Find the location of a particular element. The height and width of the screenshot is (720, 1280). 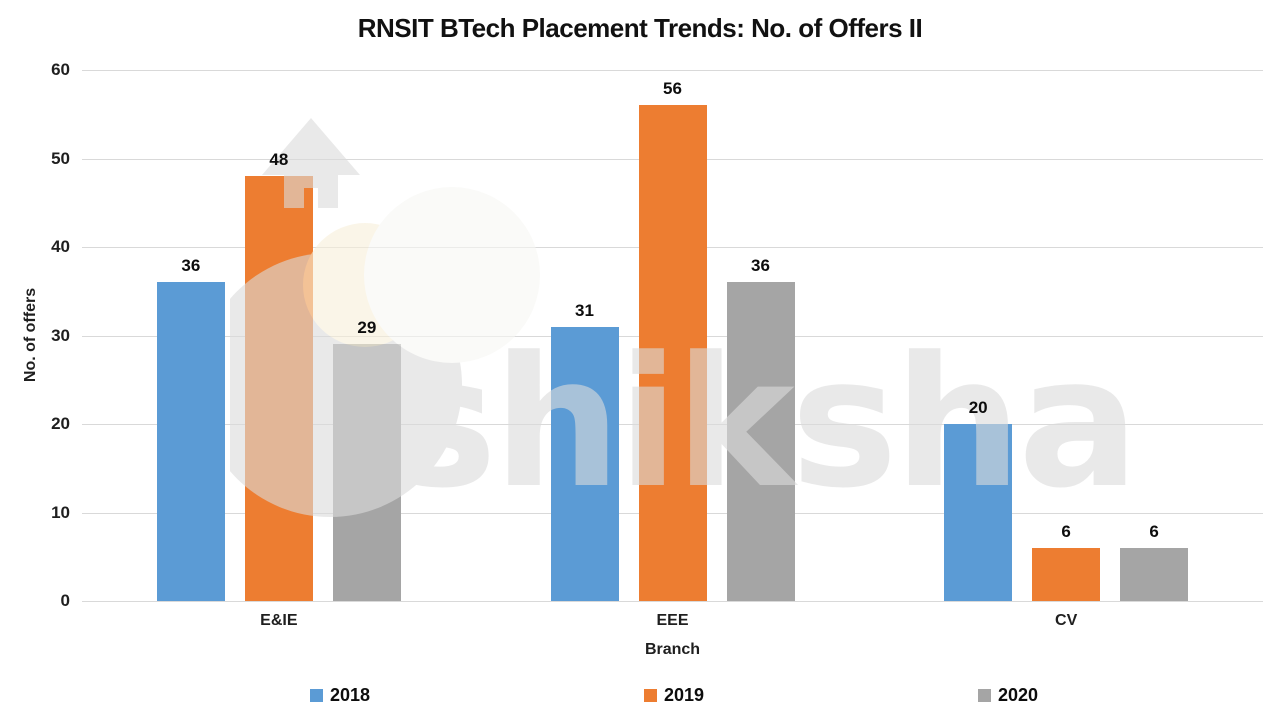

y-tick-label: 60 is located at coordinates (60, 69).